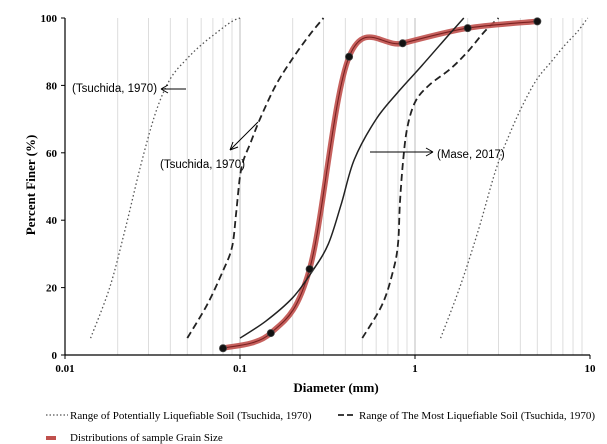 The height and width of the screenshot is (444, 607). I want to click on annotation-mase: (Mase, 2017), so click(471, 155).